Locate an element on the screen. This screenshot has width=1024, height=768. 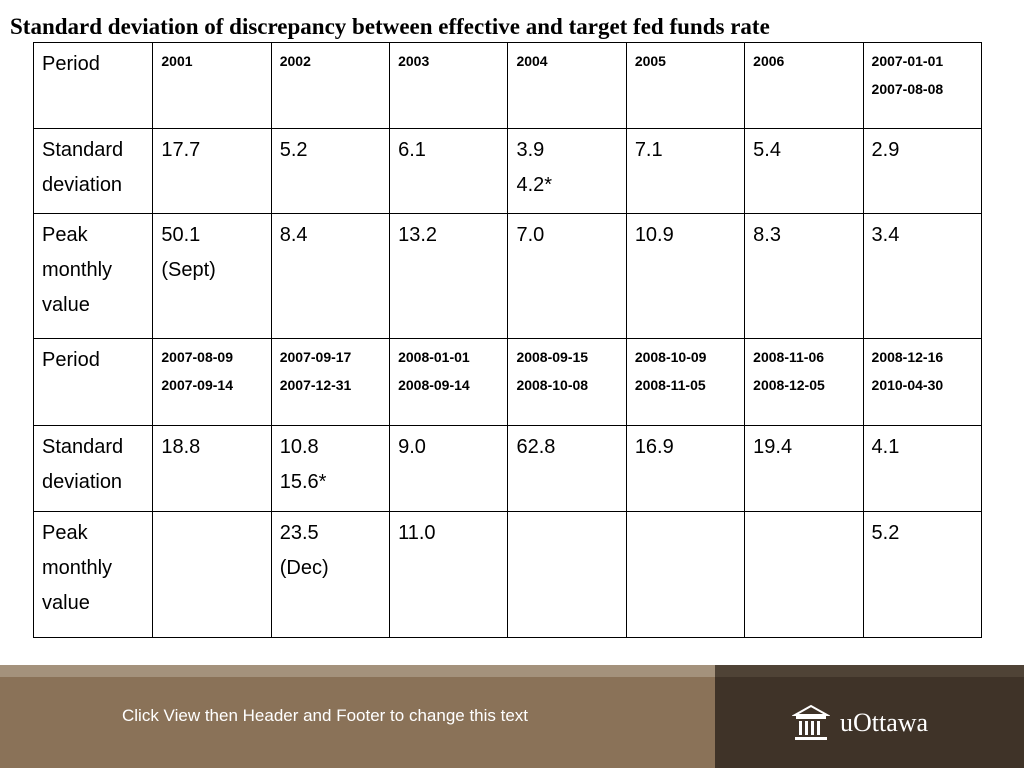
table-cell: 2.9 is located at coordinates (922, 171).